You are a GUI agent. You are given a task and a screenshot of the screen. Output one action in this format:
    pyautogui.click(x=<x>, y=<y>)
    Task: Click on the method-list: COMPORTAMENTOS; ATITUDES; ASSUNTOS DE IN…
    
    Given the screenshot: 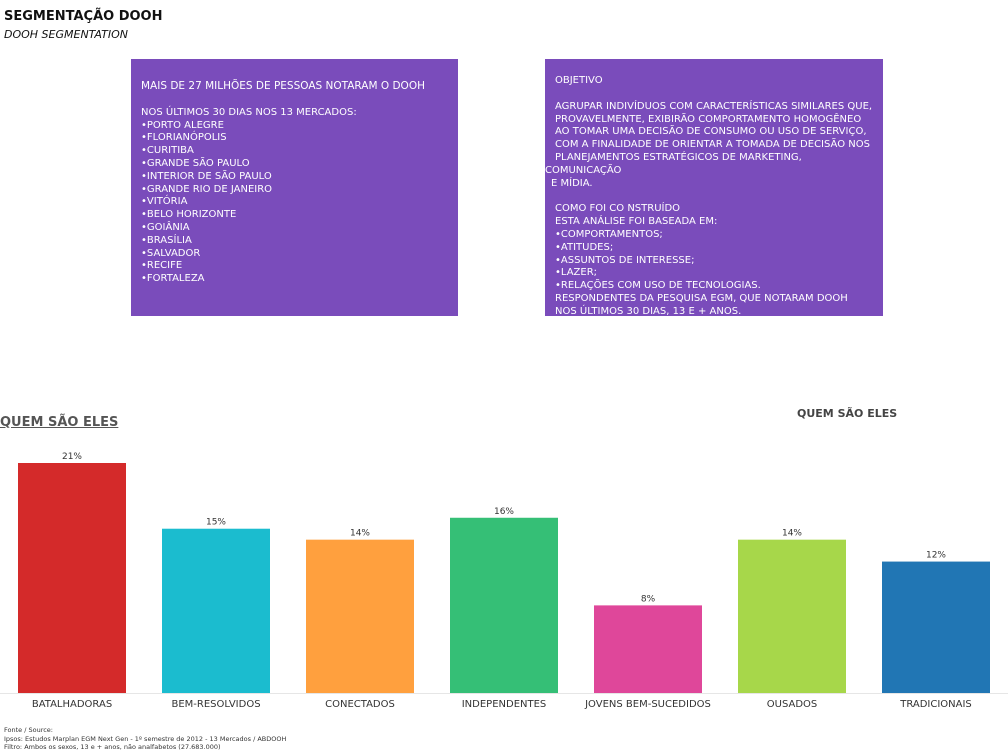 What is the action you would take?
    pyautogui.click(x=715, y=261)
    